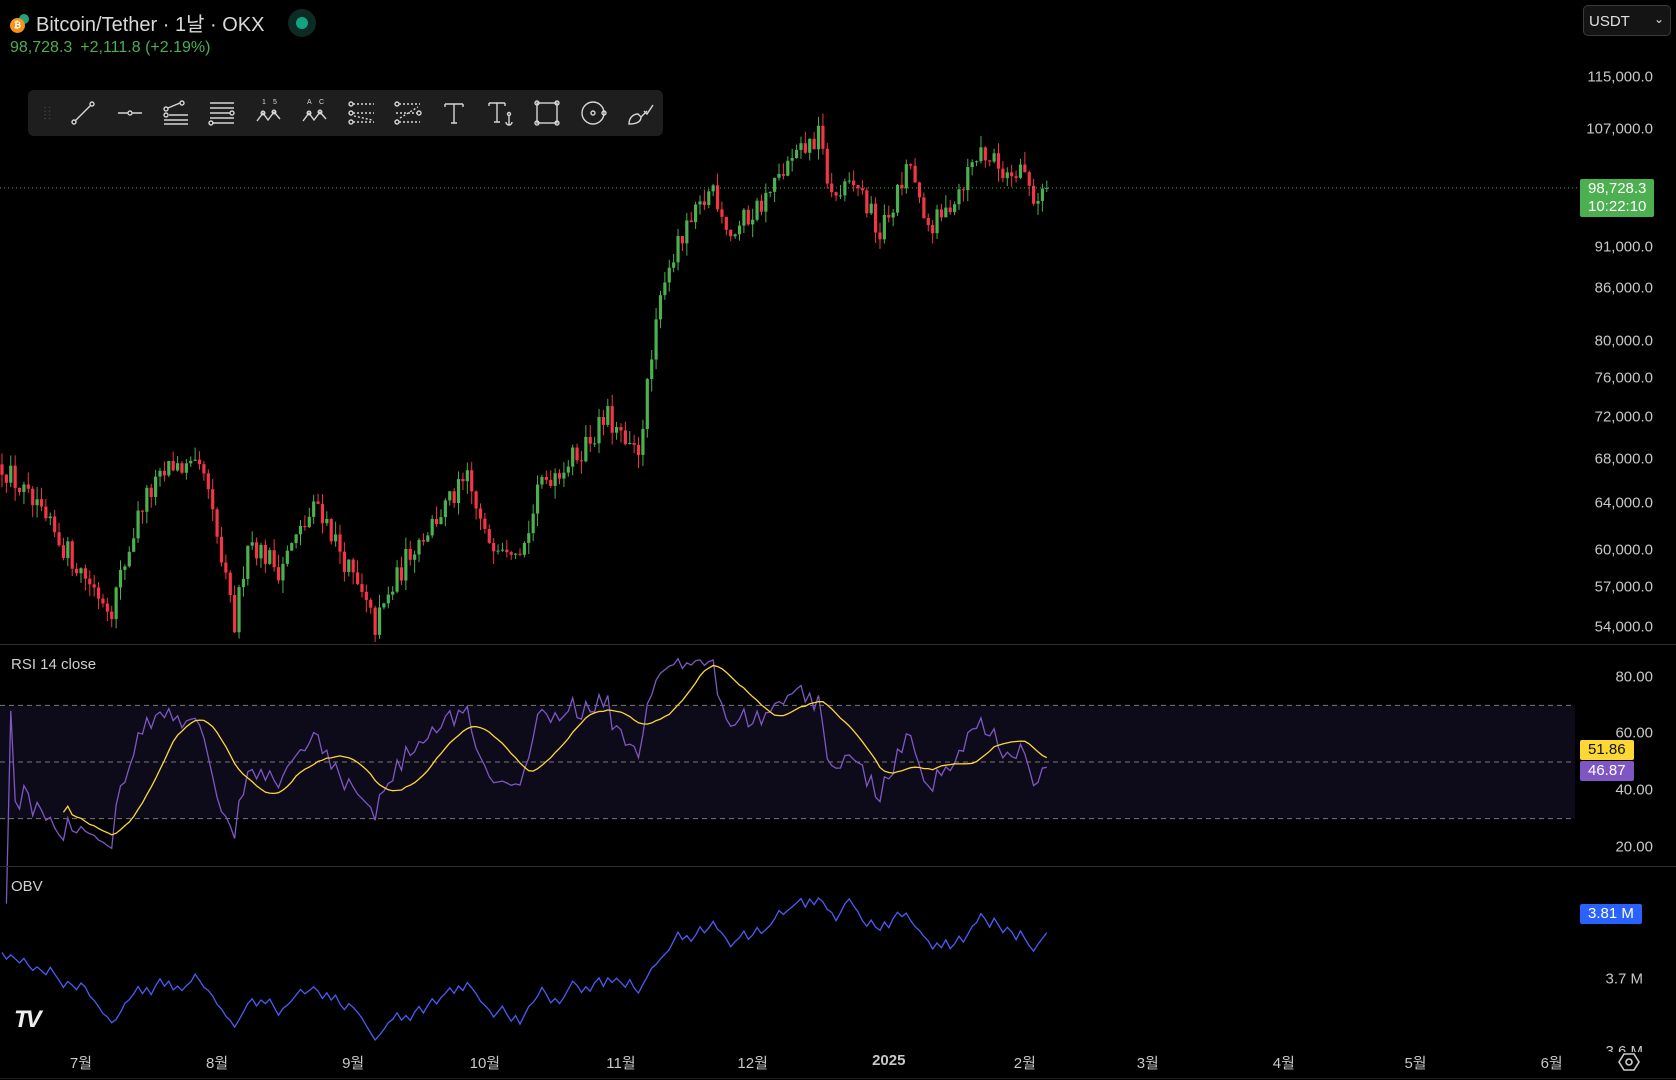  I want to click on tradingview-logo: TV, so click(28, 1019).